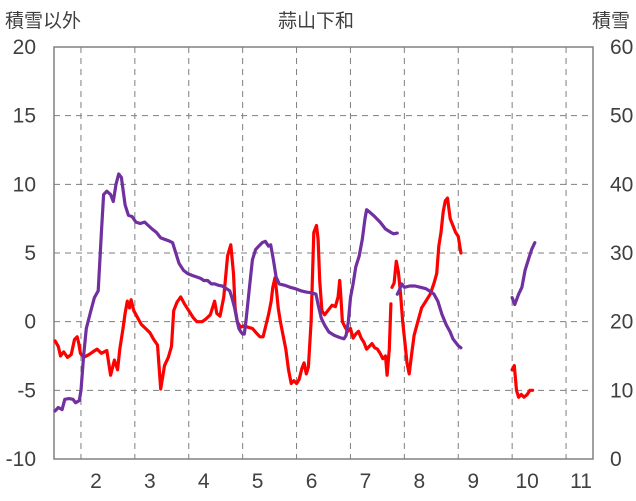 Image resolution: width=636 pixels, height=501 pixels. What do you see at coordinates (30, 322) in the screenshot?
I see `y-left-tick-label: 0` at bounding box center [30, 322].